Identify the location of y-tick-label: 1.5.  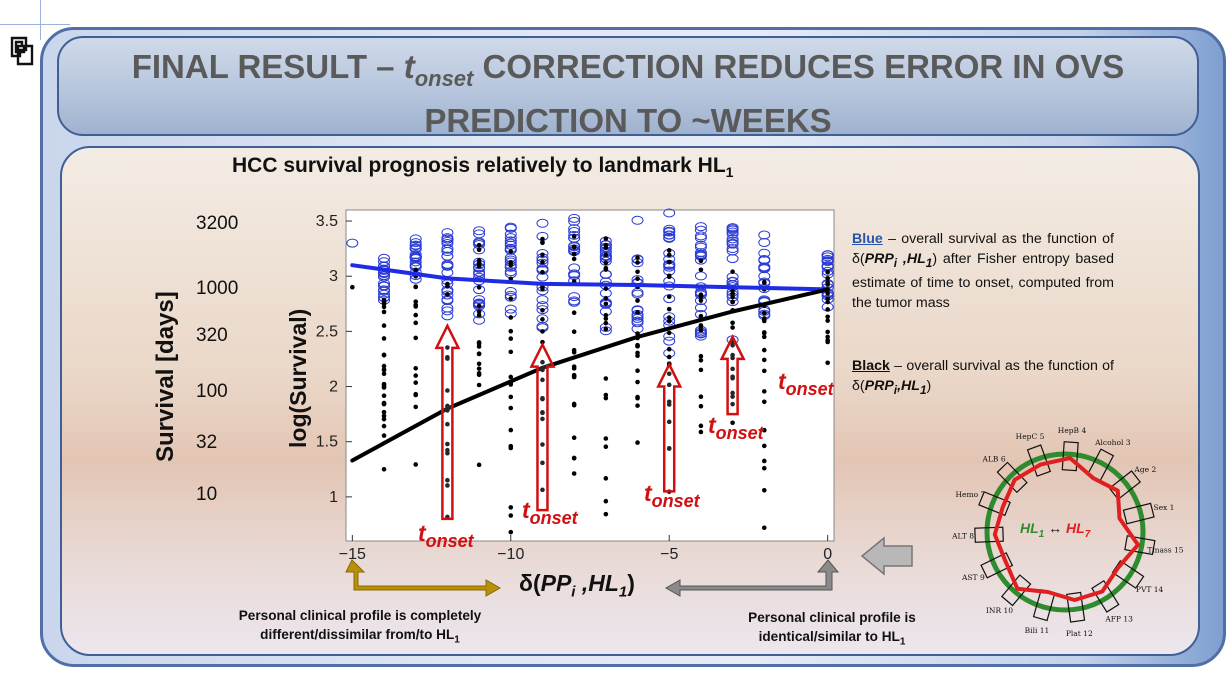
(327, 442).